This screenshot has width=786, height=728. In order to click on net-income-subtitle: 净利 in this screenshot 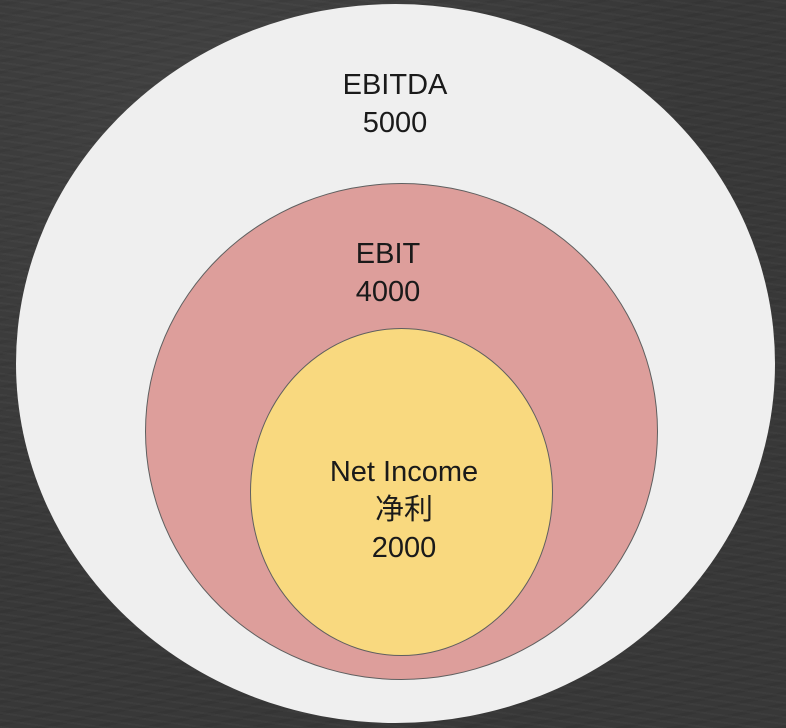, I will do `click(403, 510)`.